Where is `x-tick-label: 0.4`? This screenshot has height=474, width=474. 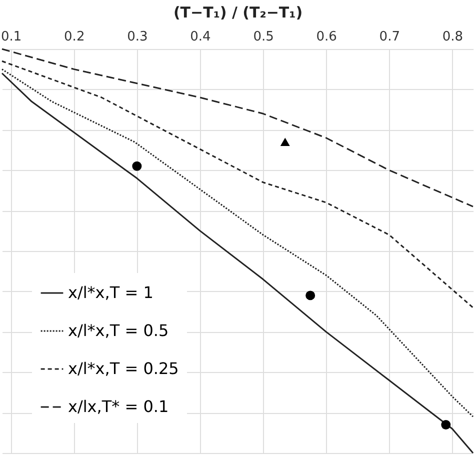
x-tick-label: 0.4 is located at coordinates (200, 37).